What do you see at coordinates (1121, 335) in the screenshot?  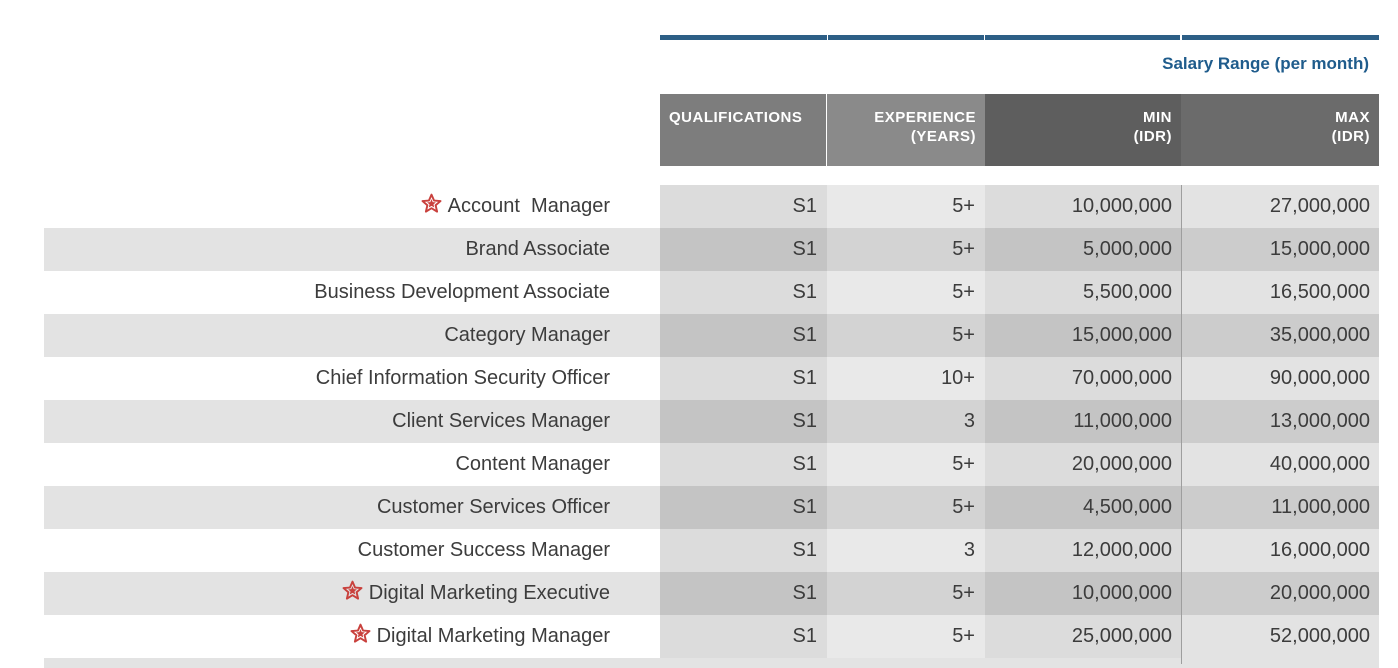 I see `min-salary-cell: 15,000,000` at bounding box center [1121, 335].